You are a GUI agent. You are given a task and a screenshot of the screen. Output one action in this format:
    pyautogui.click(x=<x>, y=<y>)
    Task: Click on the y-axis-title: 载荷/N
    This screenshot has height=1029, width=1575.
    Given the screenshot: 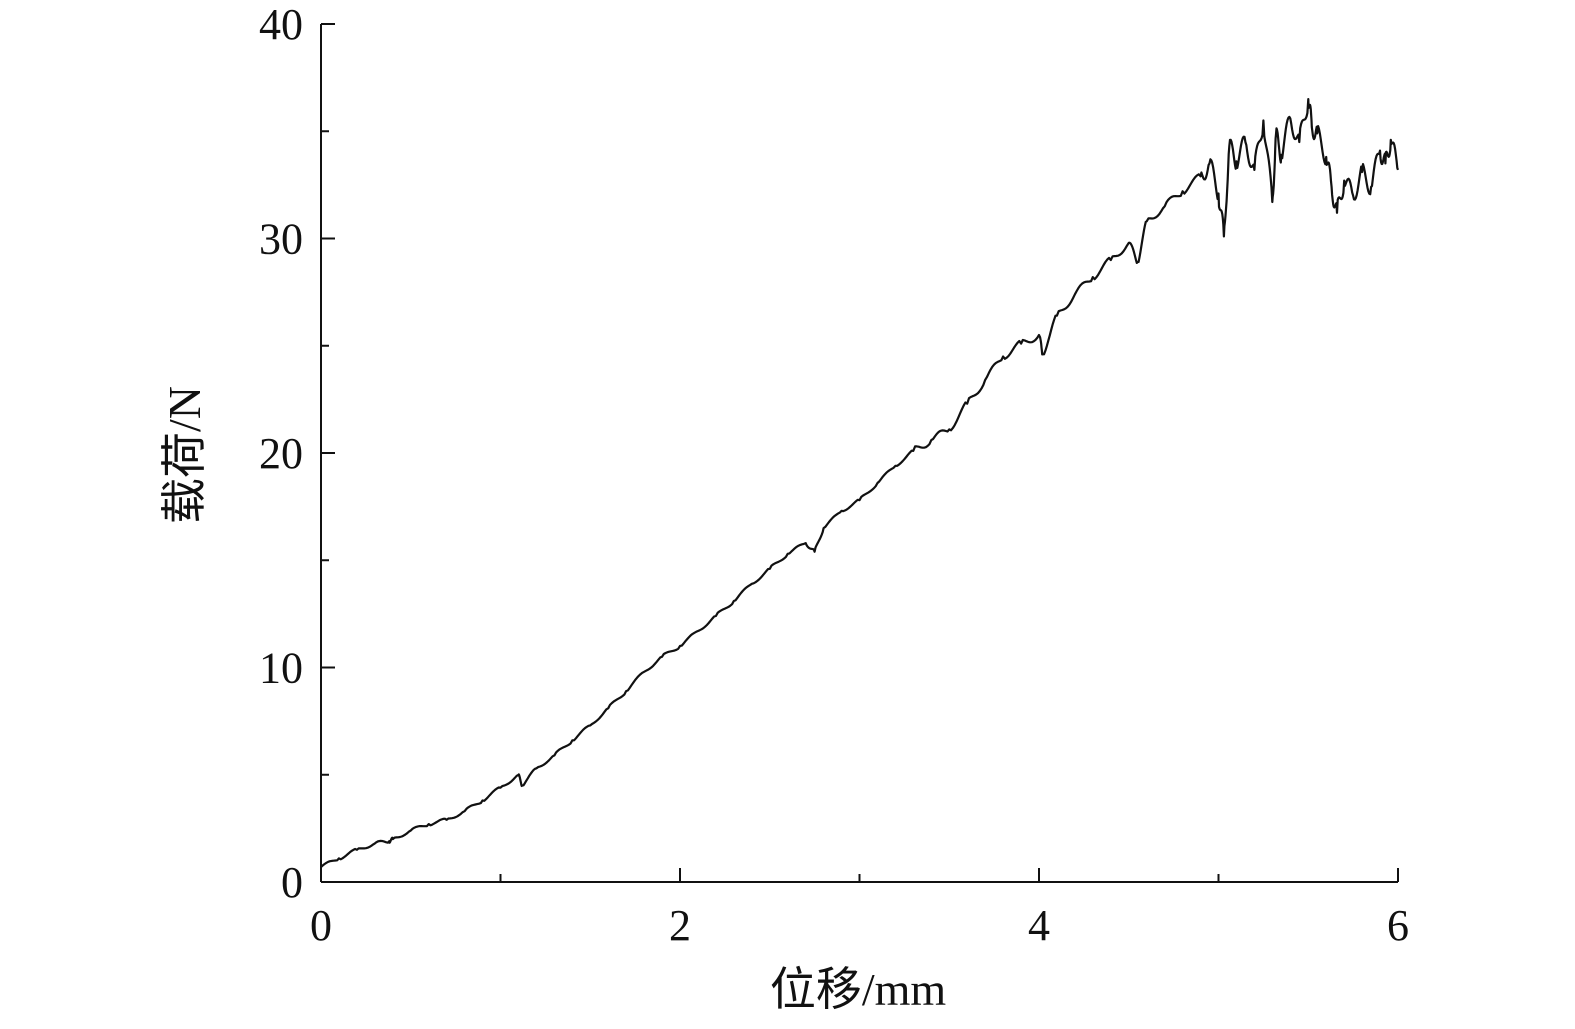 What is the action you would take?
    pyautogui.click(x=184, y=455)
    